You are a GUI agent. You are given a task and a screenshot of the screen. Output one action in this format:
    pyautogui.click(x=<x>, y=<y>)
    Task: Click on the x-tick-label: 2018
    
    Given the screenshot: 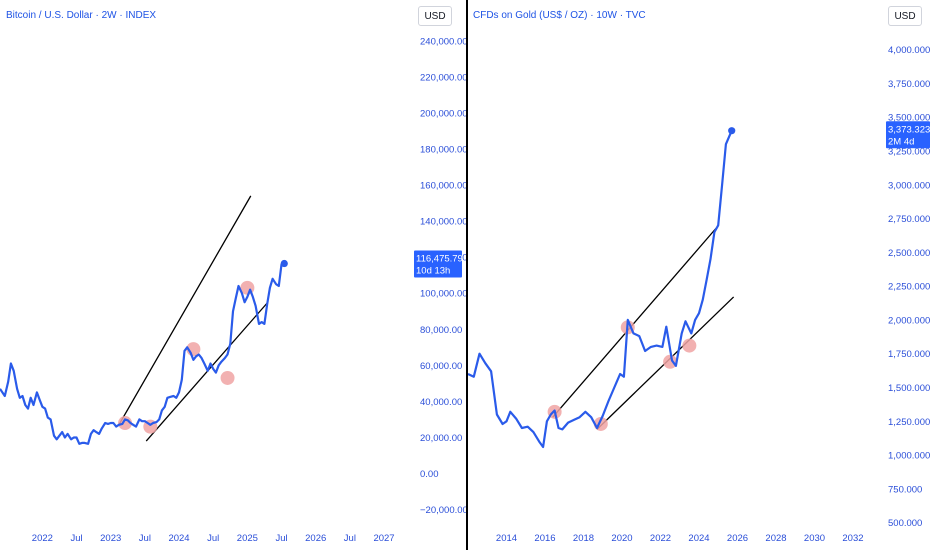 What is the action you would take?
    pyautogui.click(x=583, y=538)
    